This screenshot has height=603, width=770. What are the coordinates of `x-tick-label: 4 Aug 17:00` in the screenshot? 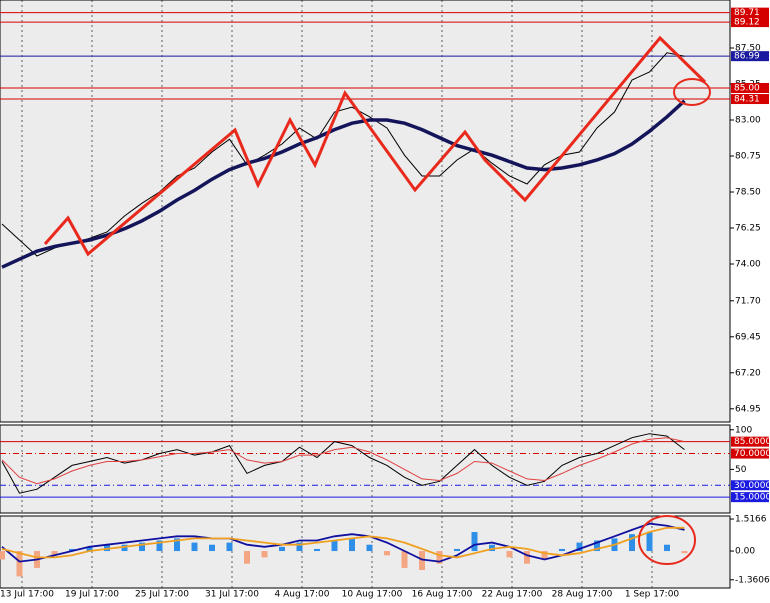 It's located at (302, 595).